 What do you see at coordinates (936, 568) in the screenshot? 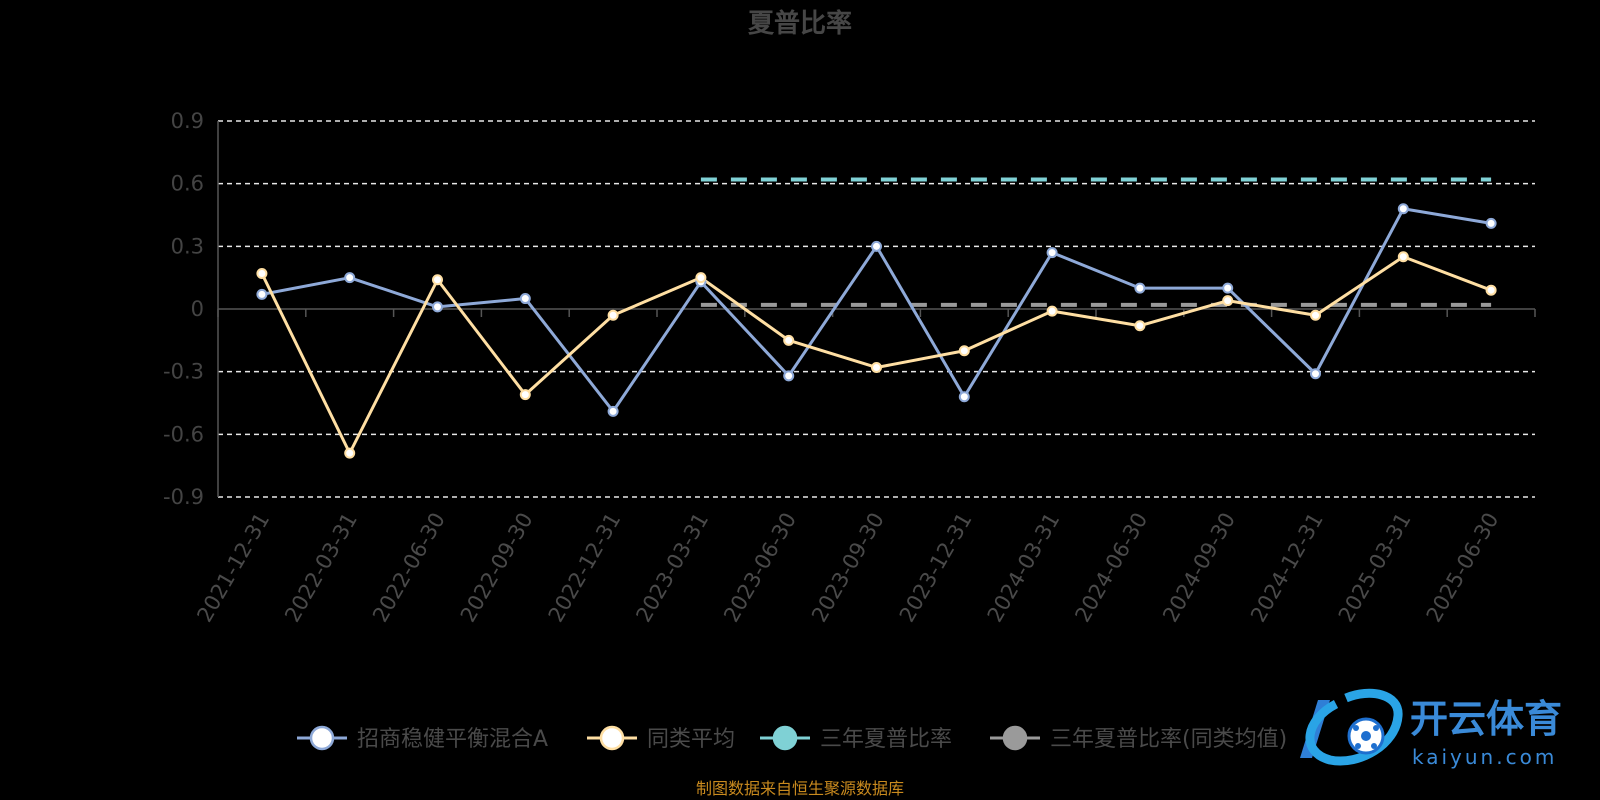
I see `x-tick-label: 2023-12-31` at bounding box center [936, 568].